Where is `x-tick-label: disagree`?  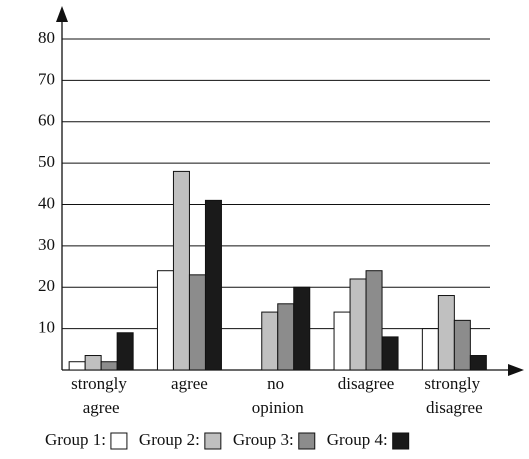
x-tick-label: disagree is located at coordinates (366, 383).